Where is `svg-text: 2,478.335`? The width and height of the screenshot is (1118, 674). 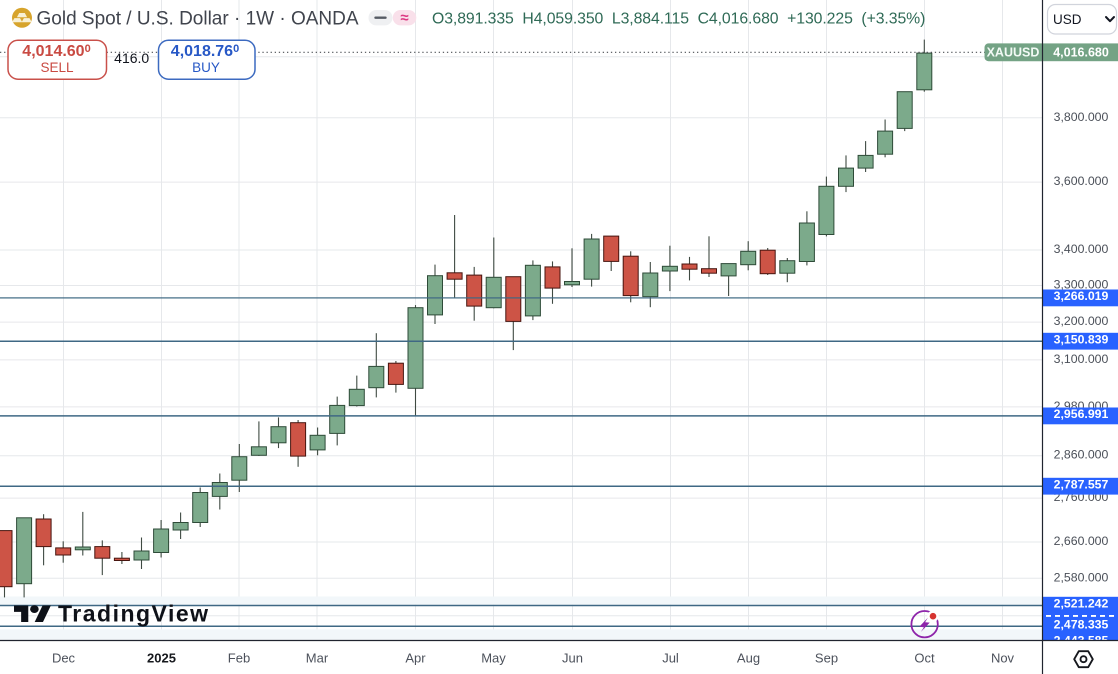
svg-text: 2,478.335 is located at coordinates (1081, 624).